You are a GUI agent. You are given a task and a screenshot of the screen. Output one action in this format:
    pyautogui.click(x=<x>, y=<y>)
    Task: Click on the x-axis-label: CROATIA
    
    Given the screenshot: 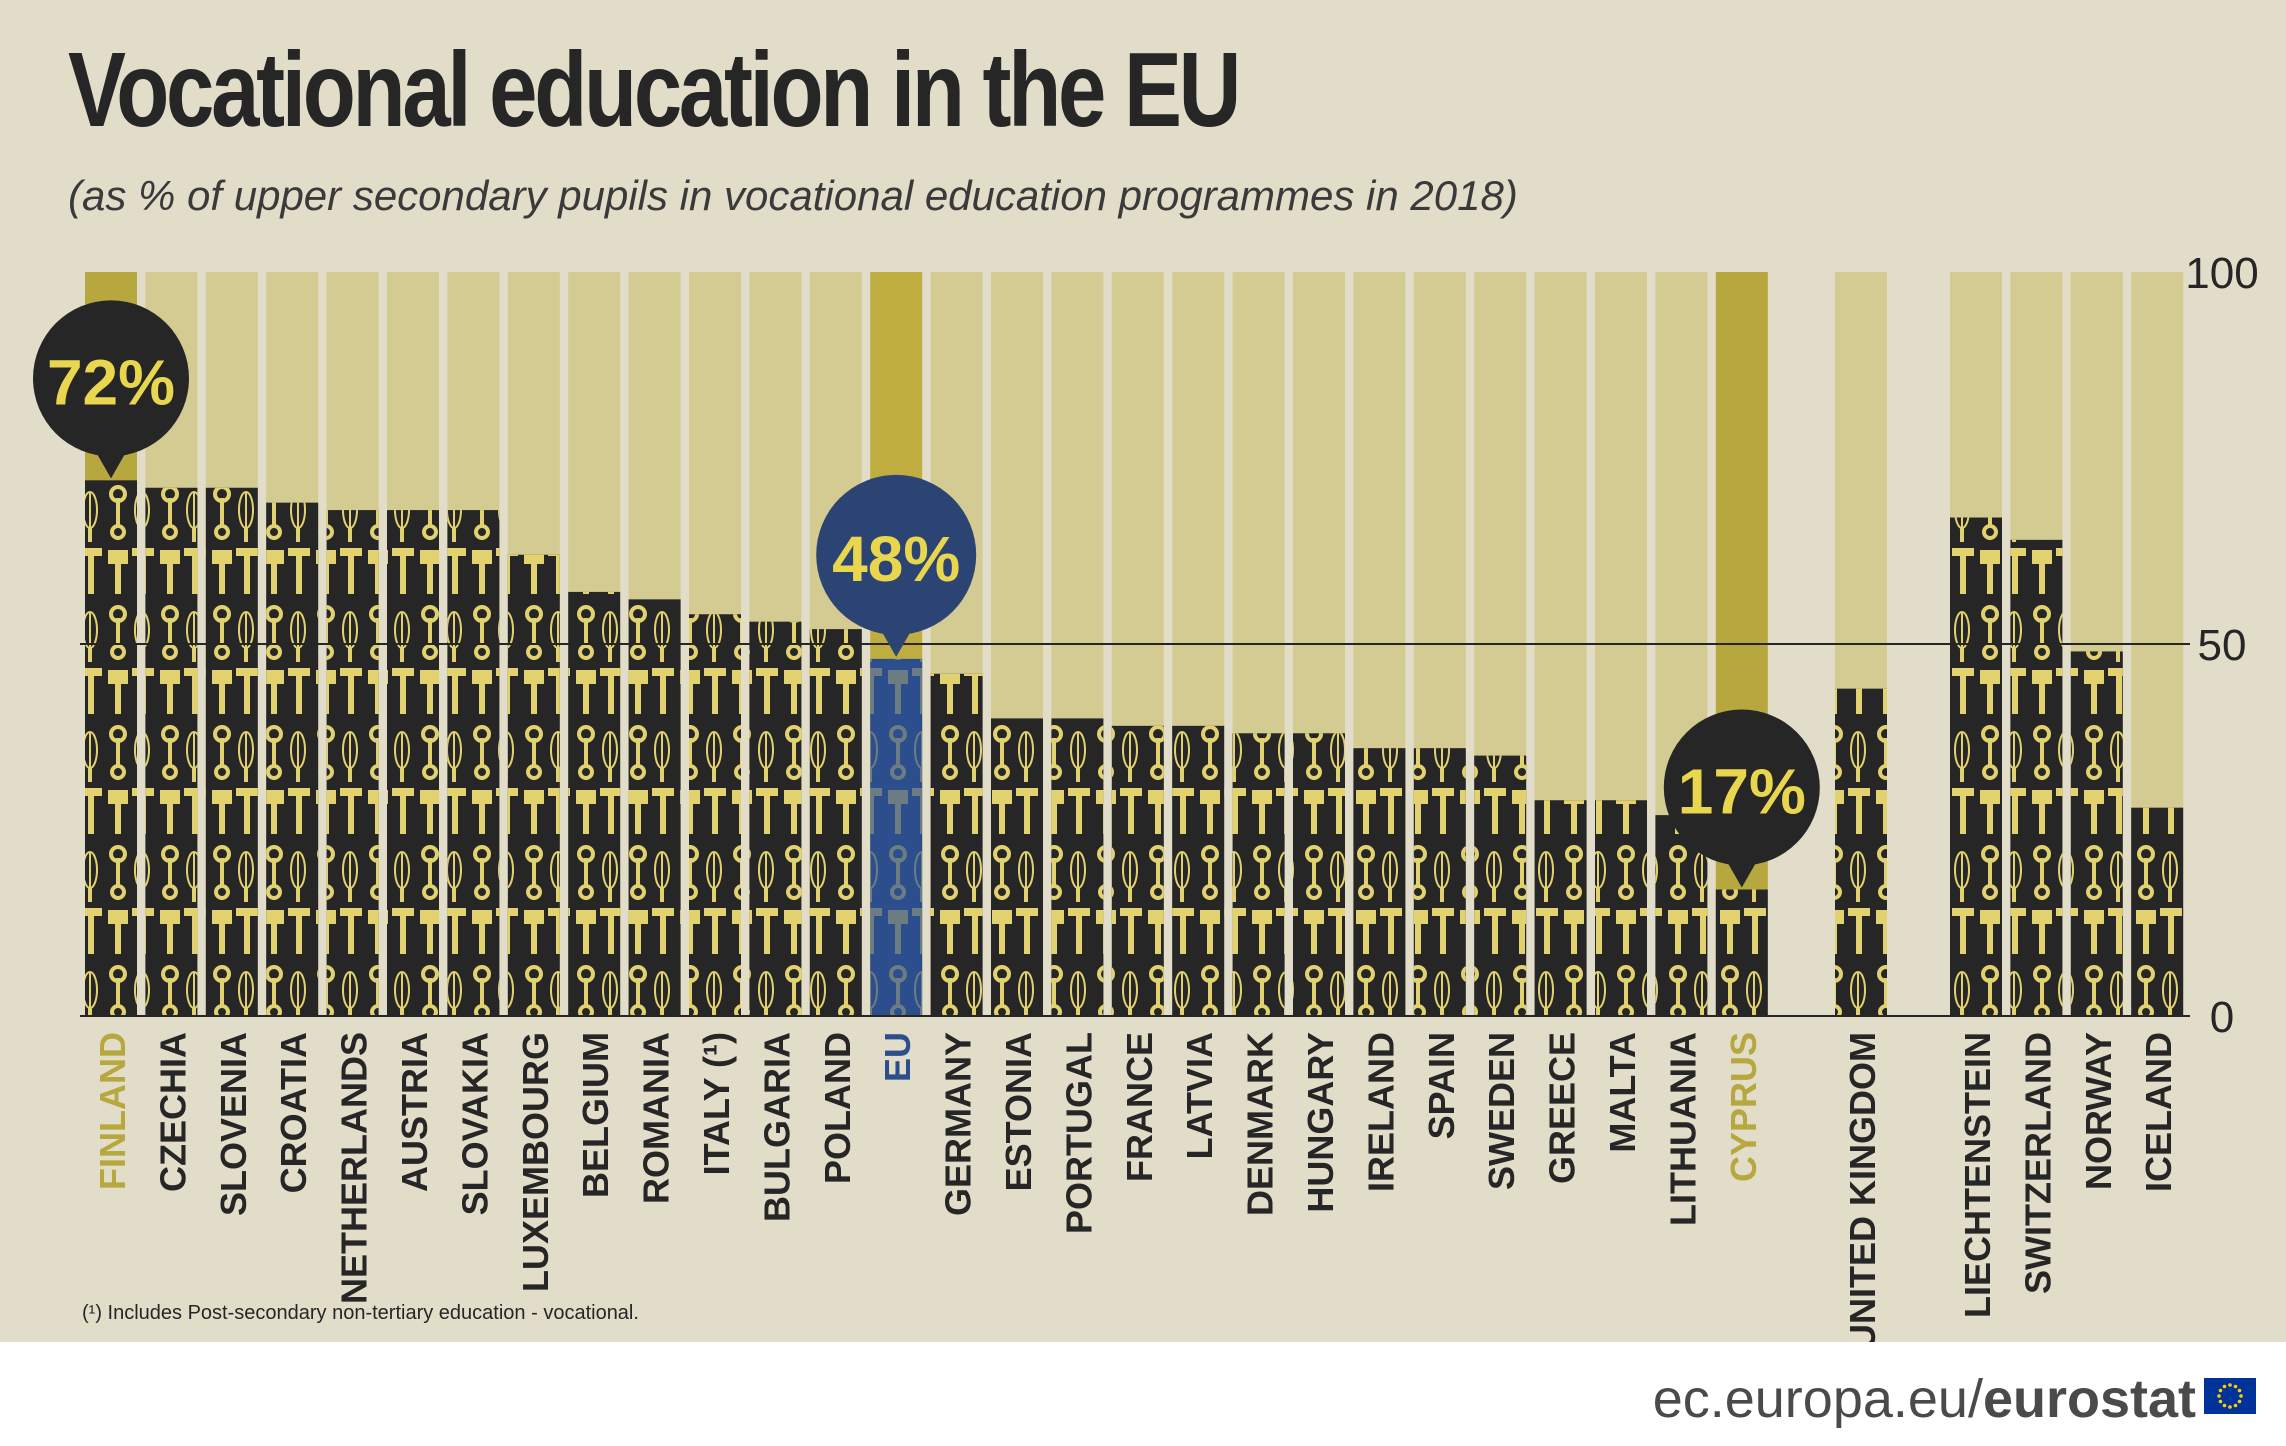 What is the action you would take?
    pyautogui.click(x=293, y=1112)
    